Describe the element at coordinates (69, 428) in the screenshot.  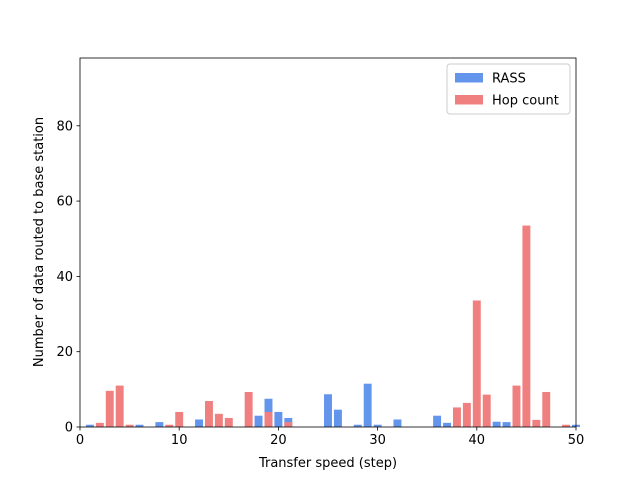
I see `y-tick-label: 0` at that location.